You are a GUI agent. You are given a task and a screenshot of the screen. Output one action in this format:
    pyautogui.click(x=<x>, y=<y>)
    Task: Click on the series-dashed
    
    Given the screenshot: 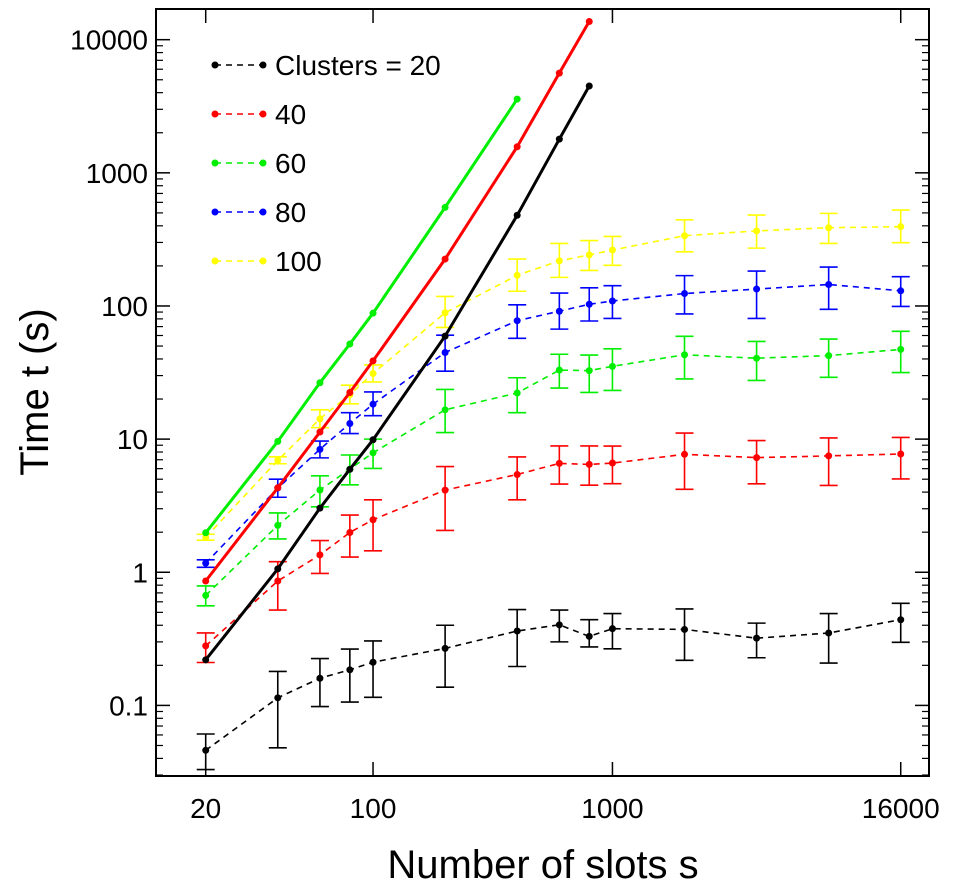 What is the action you would take?
    pyautogui.click(x=553, y=686)
    